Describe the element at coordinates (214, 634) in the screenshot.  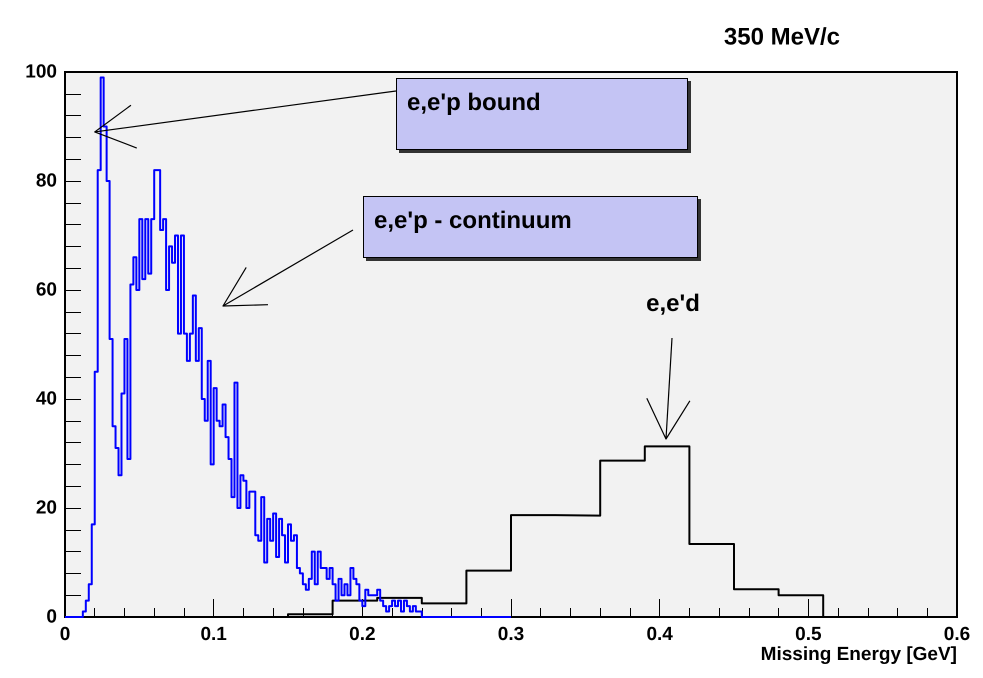
I see `x-tick-label: 0.1` at that location.